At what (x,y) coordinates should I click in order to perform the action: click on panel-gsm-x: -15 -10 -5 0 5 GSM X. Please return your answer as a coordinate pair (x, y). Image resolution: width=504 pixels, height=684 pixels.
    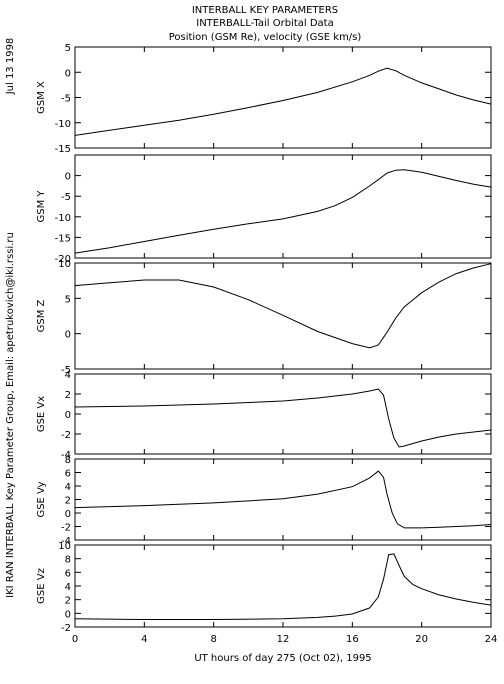
    Looking at the image, I should click on (264, 99).